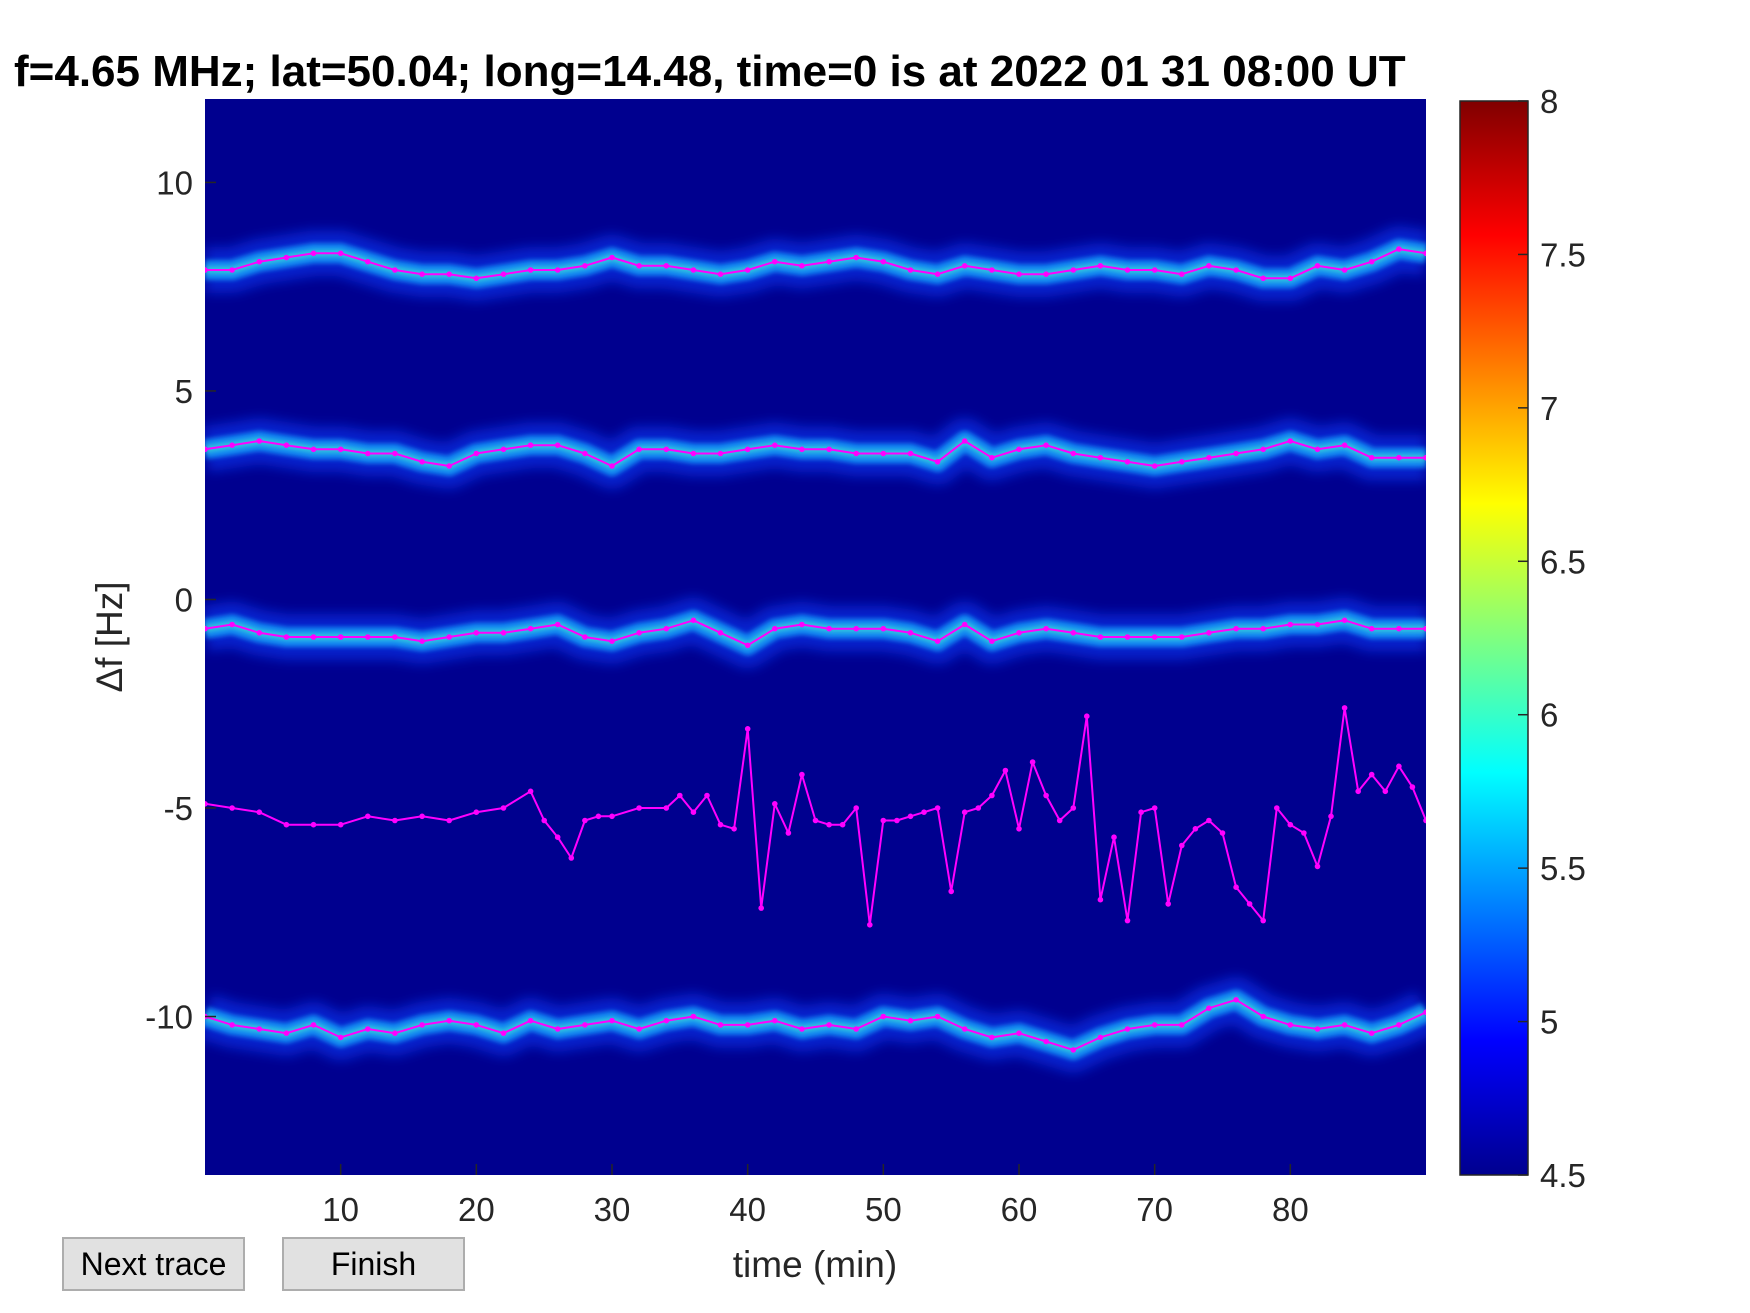 Image resolution: width=1750 pixels, height=1313 pixels. Describe the element at coordinates (1549, 715) in the screenshot. I see `colorbar-tick-label: 6` at that location.